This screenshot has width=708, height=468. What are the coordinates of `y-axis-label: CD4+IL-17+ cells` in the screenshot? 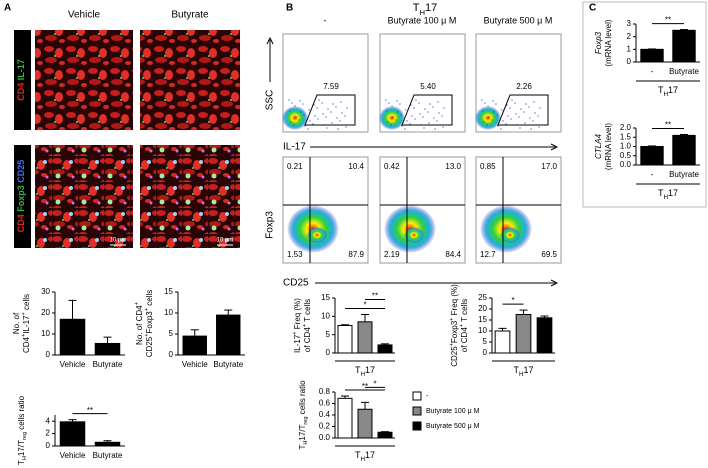 It's located at (26, 323).